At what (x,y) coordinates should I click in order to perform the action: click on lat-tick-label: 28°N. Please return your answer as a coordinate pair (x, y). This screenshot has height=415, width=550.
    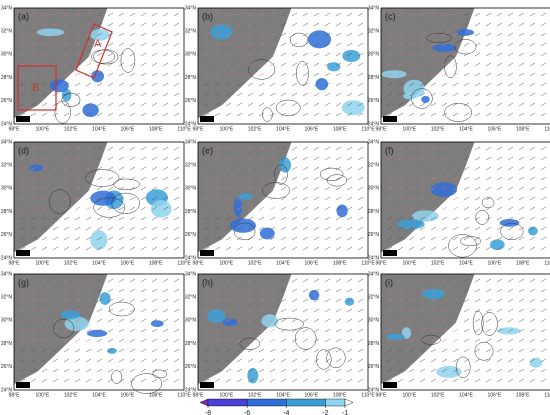
    Looking at the image, I should click on (191, 212).